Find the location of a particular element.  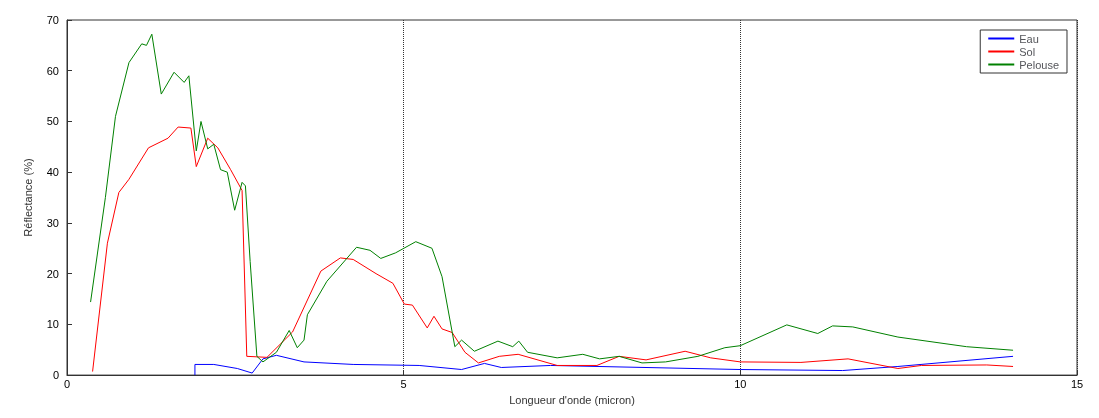

line-series is located at coordinates (604, 365).